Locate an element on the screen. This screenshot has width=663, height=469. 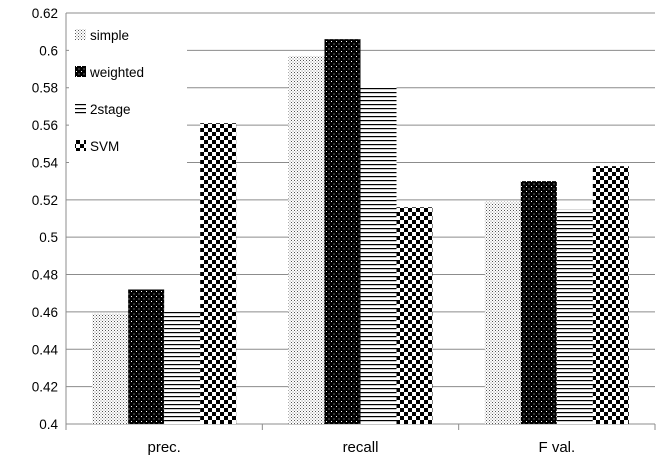
legend-label-svm: SVM is located at coordinates (104, 146).